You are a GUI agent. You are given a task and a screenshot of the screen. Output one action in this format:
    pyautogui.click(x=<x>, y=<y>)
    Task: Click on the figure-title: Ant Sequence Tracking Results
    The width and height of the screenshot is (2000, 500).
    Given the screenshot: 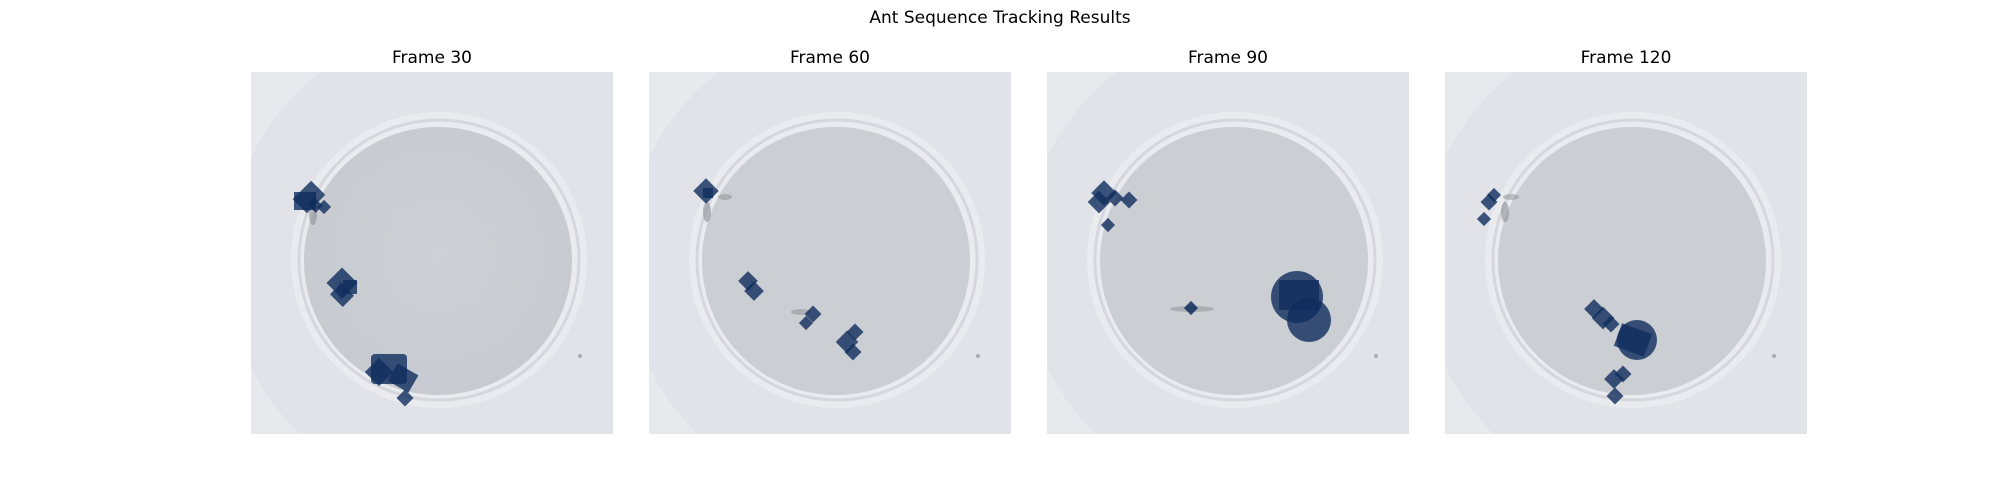 What is the action you would take?
    pyautogui.click(x=1000, y=18)
    